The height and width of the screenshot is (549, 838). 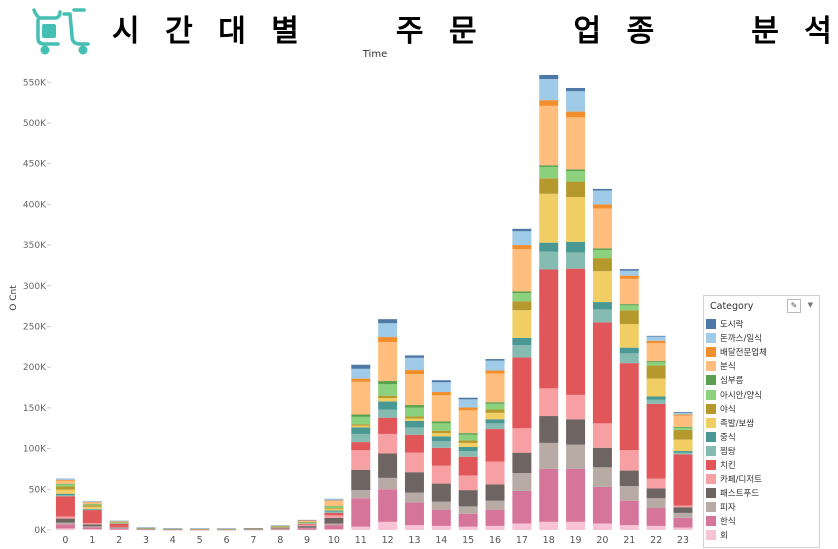 What do you see at coordinates (602, 540) in the screenshot?
I see `x-tick-label: 20` at bounding box center [602, 540].